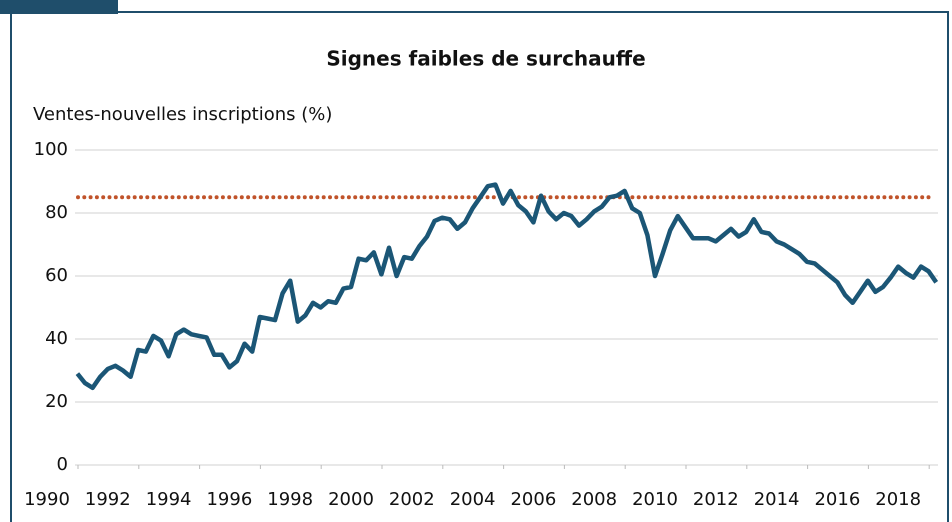  I want to click on chart-title: Signes faibles de surchauffe, so click(485, 59).